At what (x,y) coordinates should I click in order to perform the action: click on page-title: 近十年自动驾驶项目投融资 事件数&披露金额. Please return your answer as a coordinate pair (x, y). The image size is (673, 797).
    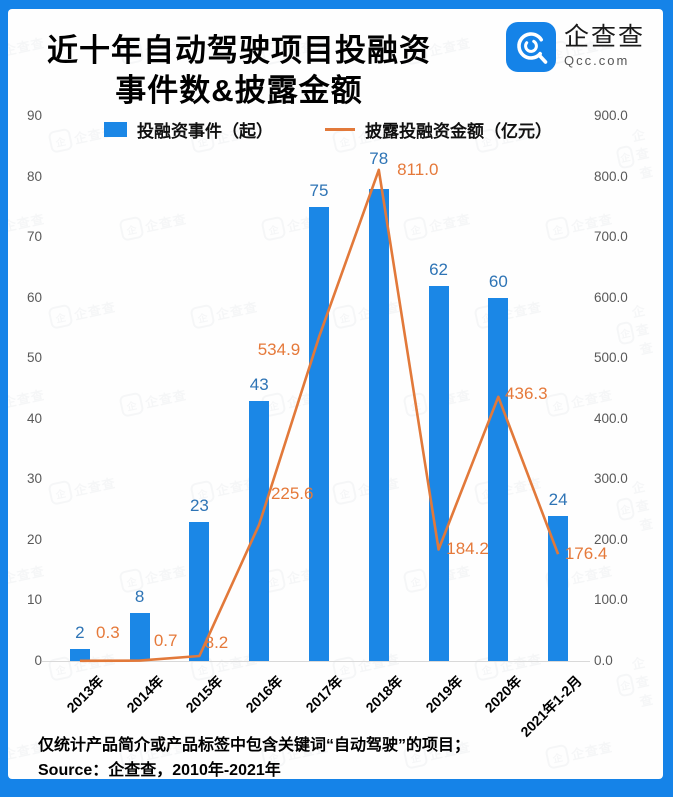
    Looking at the image, I should click on (239, 71).